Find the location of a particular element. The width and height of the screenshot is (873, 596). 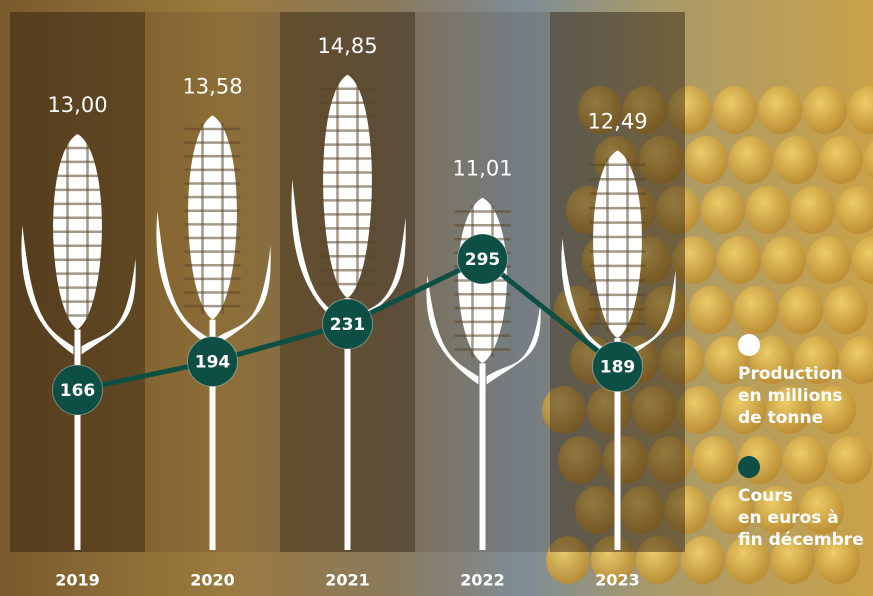

x-tick-label: 2019 is located at coordinates (77, 580).